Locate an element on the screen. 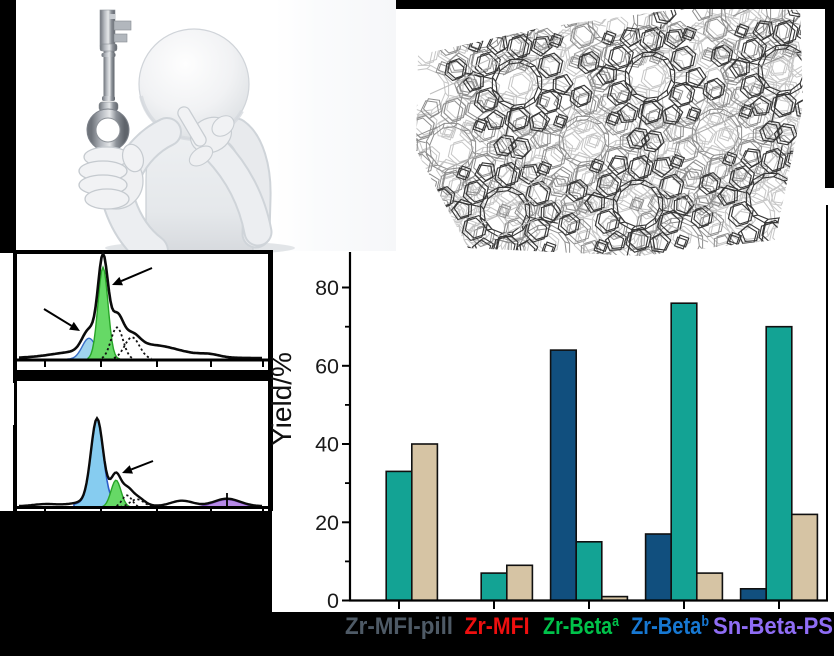 This screenshot has width=834, height=656. svg-text: 60 is located at coordinates (327, 366).